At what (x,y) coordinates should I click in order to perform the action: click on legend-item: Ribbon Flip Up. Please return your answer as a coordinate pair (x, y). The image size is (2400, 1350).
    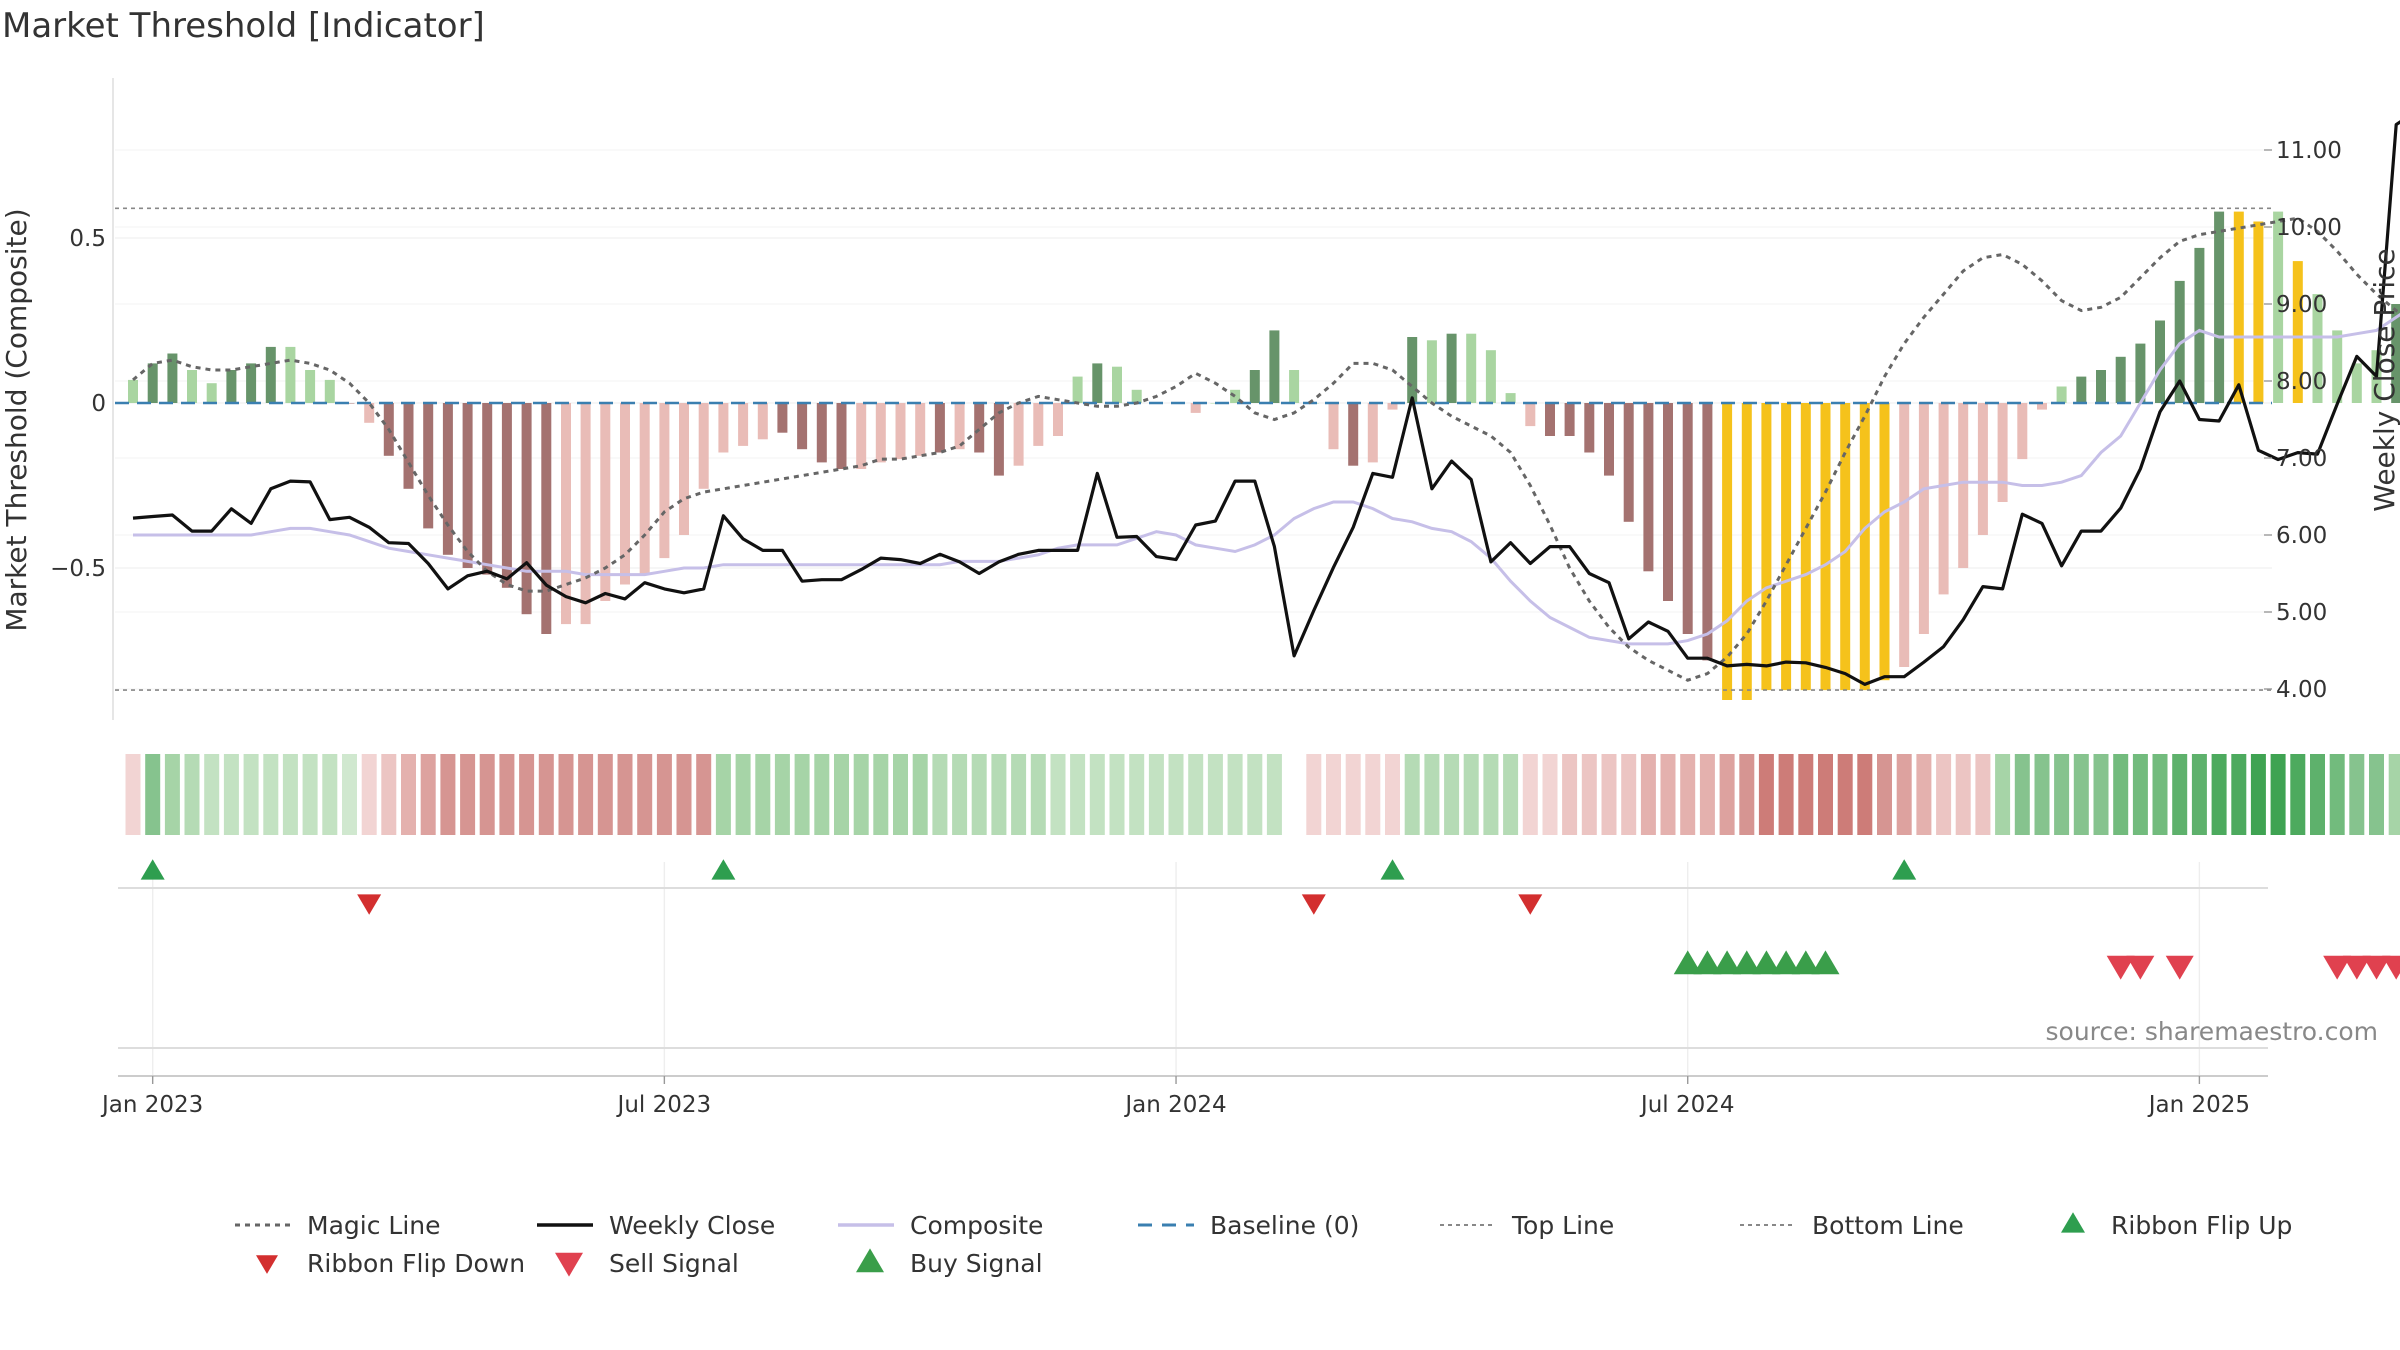
    Looking at the image, I should click on (2176, 1225).